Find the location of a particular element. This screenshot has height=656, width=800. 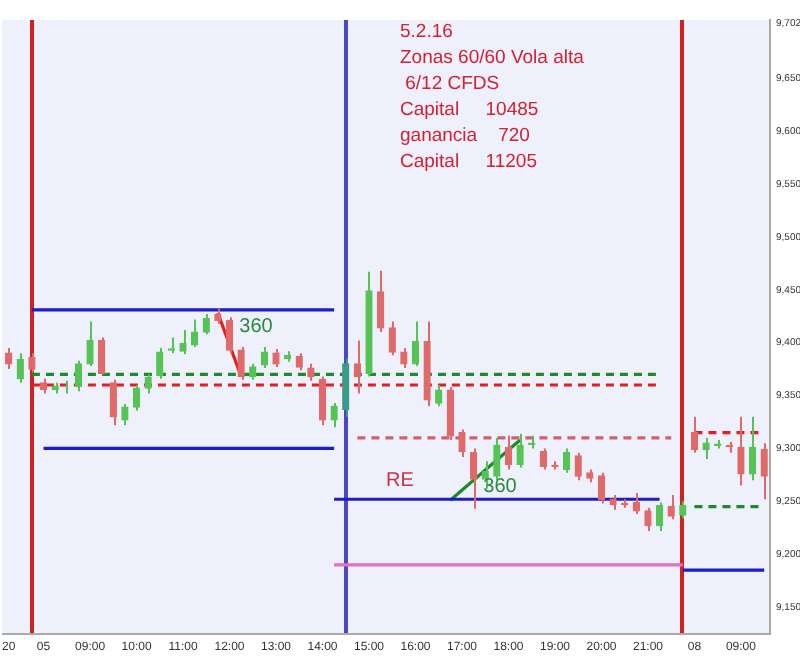

annotation: 6/12 CFDS is located at coordinates (450, 83).